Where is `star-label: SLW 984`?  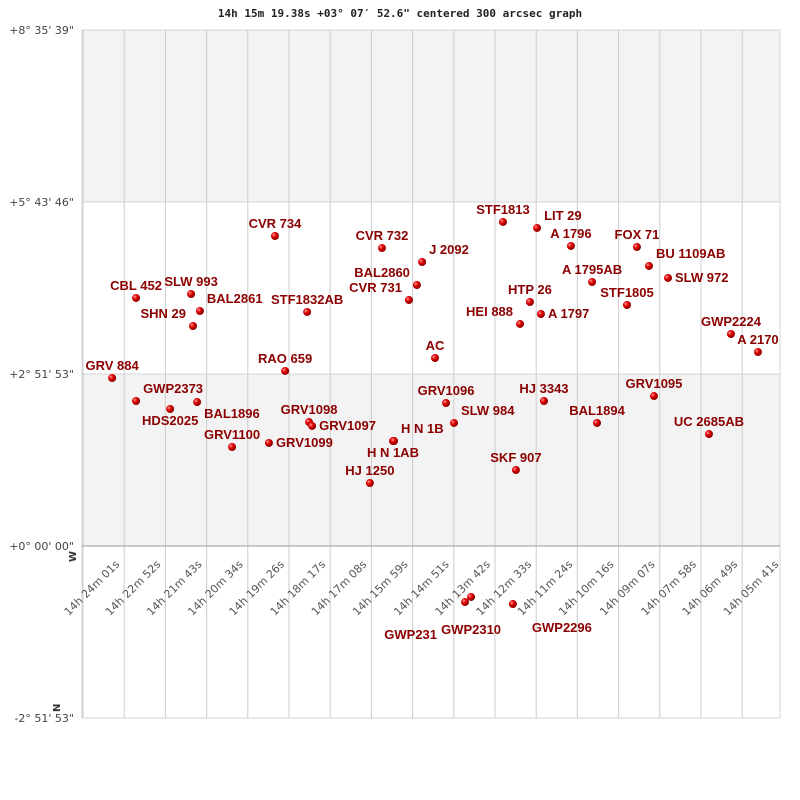
star-label: SLW 984 is located at coordinates (488, 410).